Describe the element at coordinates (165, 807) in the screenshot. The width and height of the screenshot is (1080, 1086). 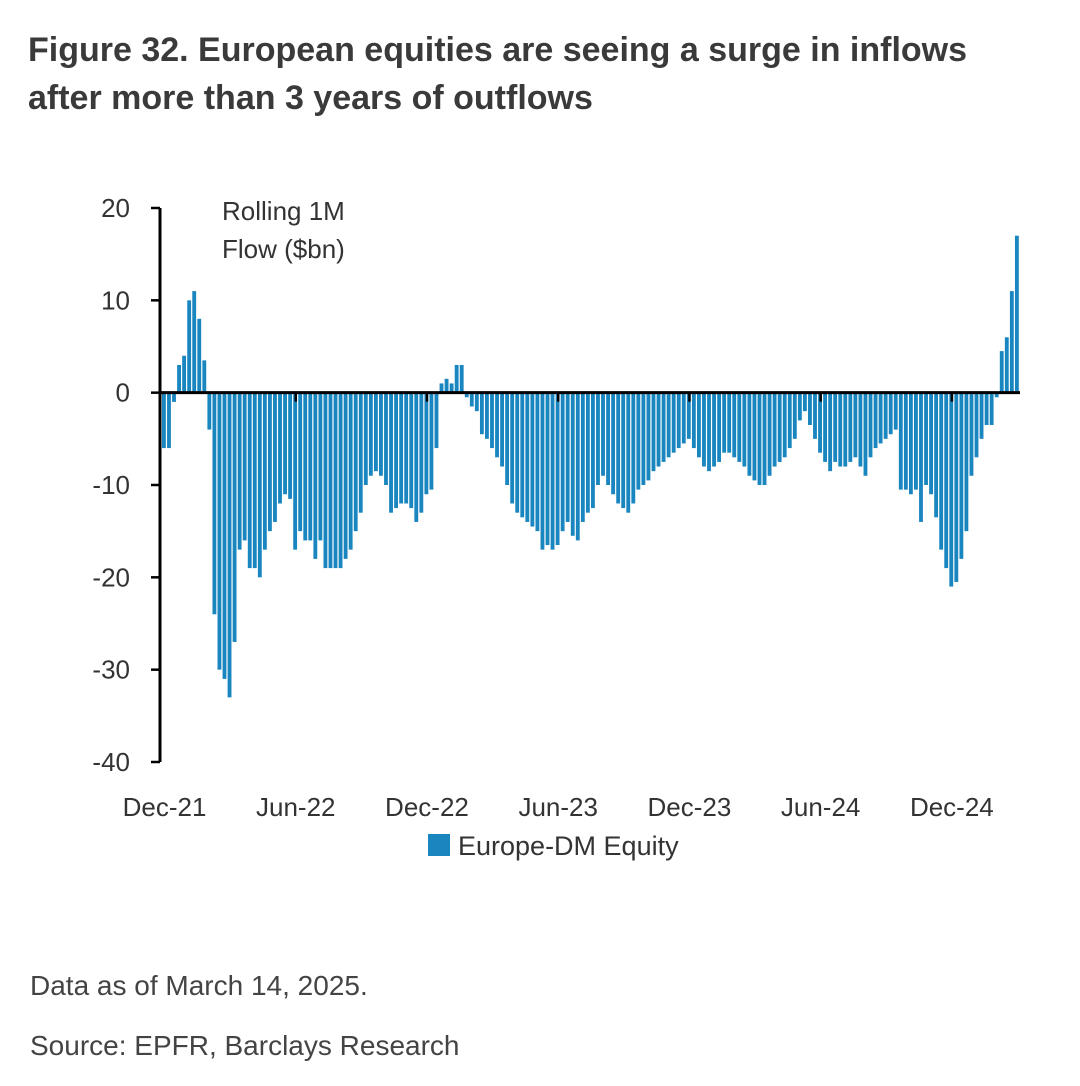
I see `x-tick-label: Dec-21` at that location.